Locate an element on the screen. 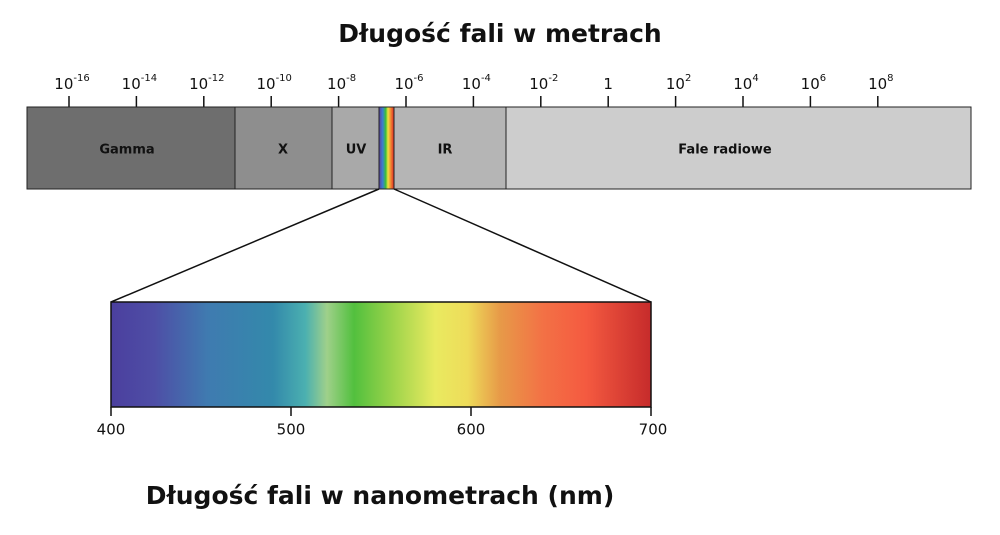 The image size is (1000, 535). bottom-title: Długość fali w nanometrach (nm) is located at coordinates (380, 495).